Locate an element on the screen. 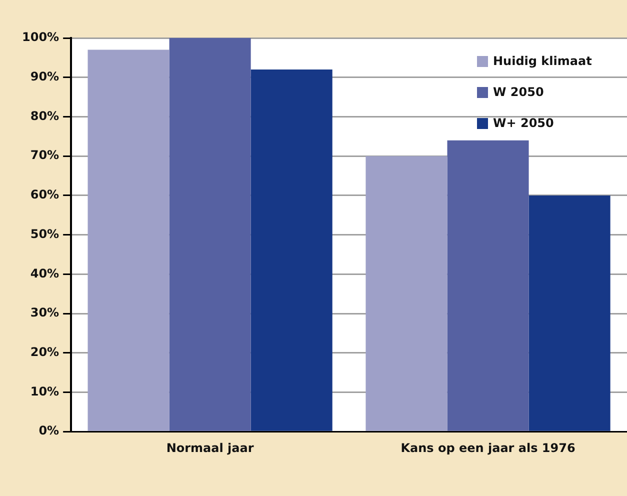 This screenshot has width=627, height=496. legend-label: Huidig klimaat is located at coordinates (542, 61).